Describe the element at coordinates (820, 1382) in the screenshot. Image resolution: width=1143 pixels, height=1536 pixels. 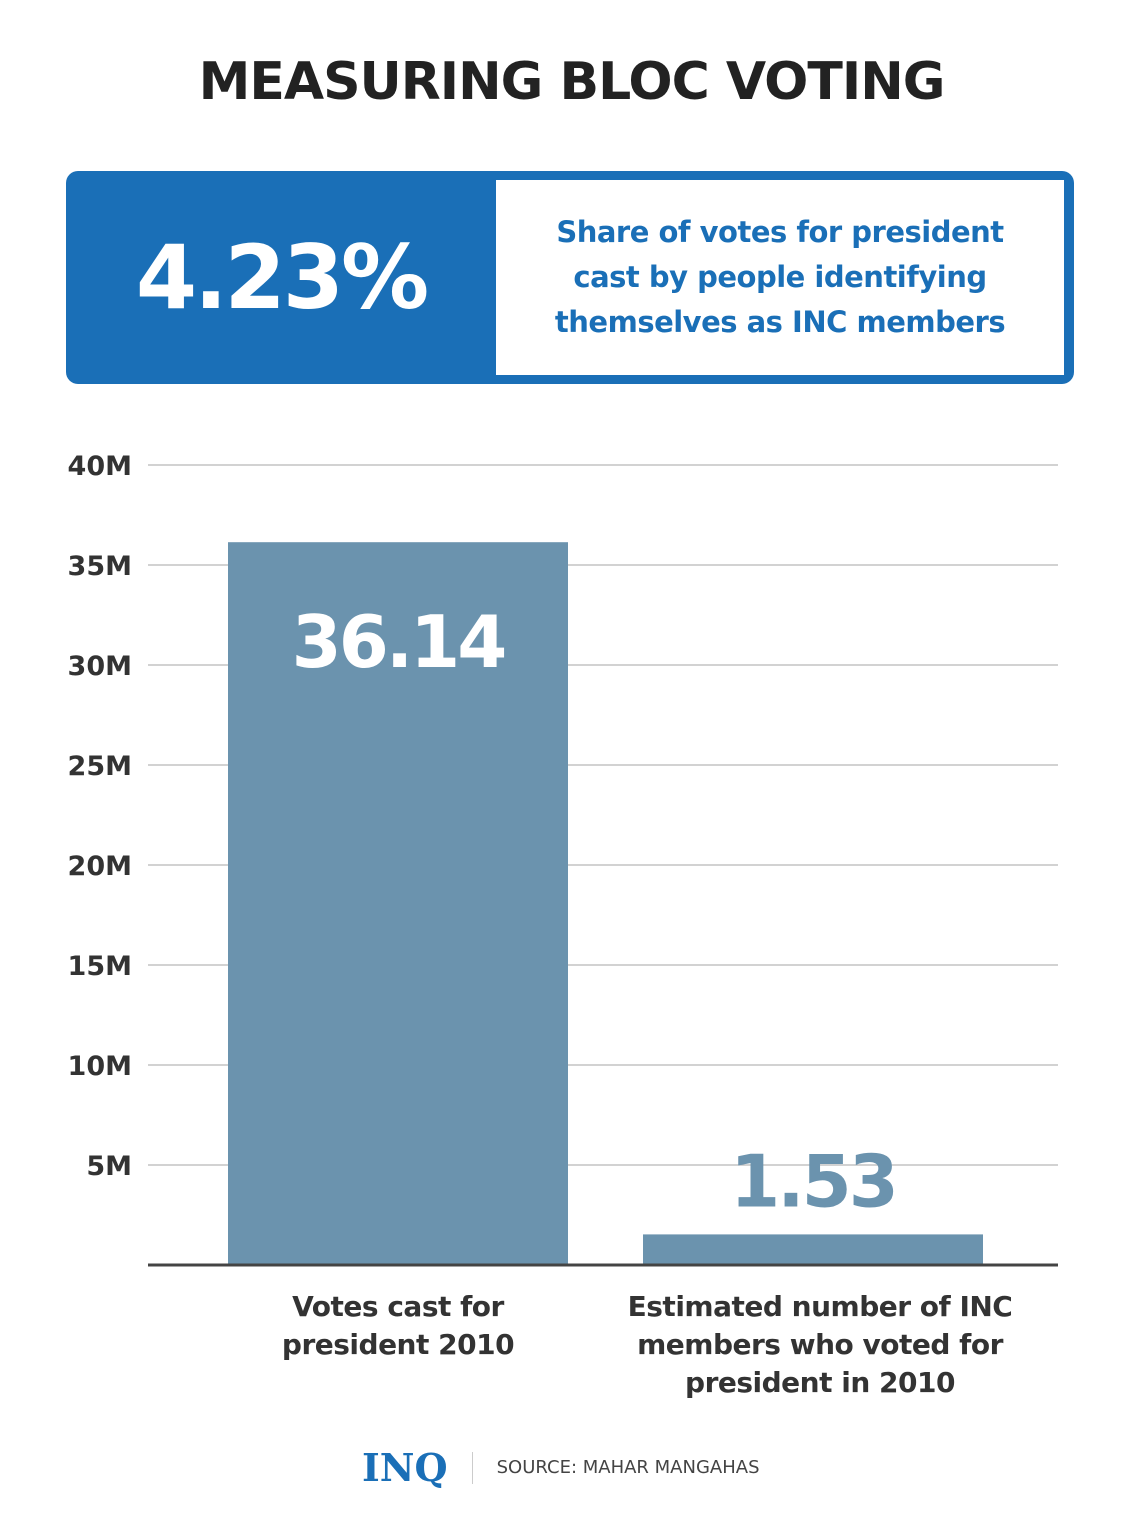
I see `category-label-line: president in 2010` at that location.